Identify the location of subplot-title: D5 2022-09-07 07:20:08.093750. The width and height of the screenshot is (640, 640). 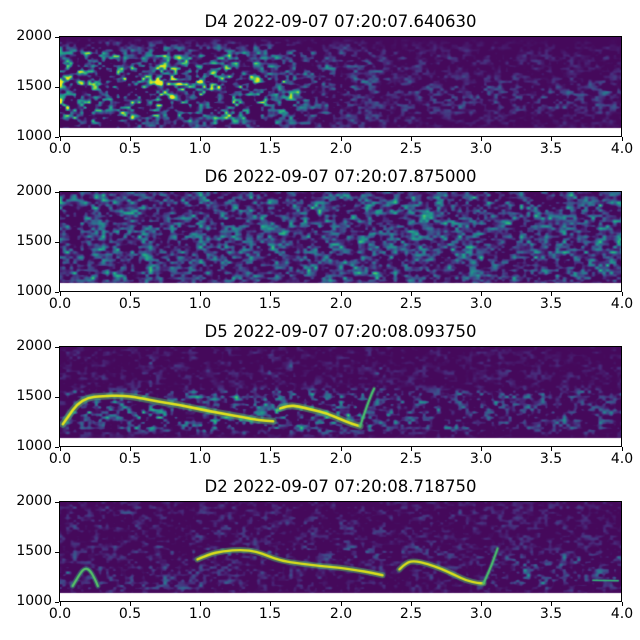
(340, 331).